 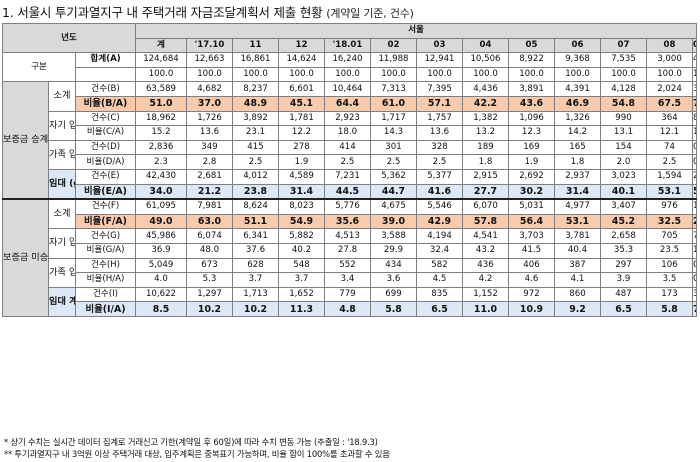 I want to click on cell-value: 30.2, so click(x=531, y=191).